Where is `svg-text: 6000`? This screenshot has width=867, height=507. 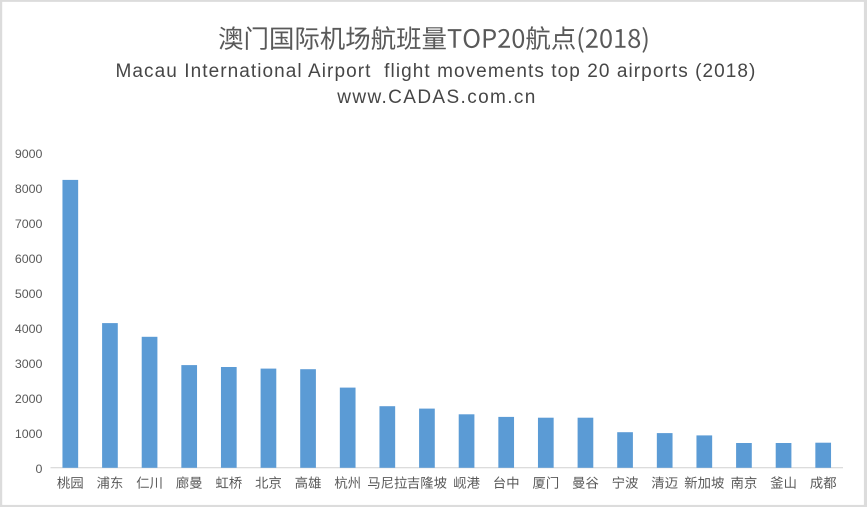
svg-text: 6000 is located at coordinates (29, 259).